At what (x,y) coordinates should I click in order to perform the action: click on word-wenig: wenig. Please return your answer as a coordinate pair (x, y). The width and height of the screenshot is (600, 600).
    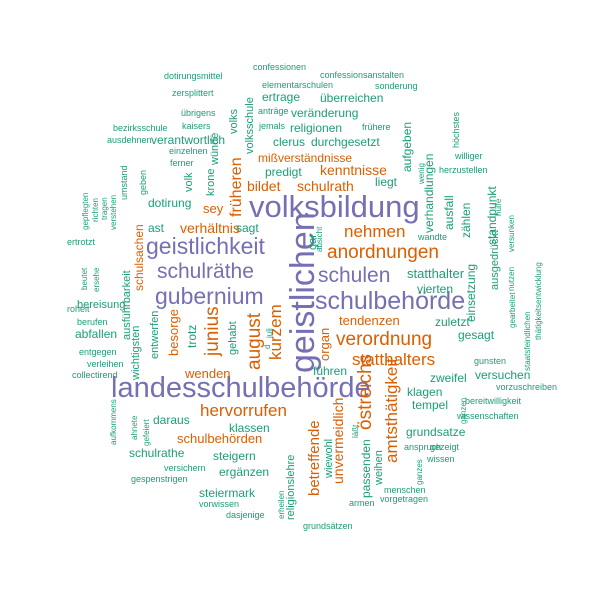
    Looking at the image, I should click on (421, 173).